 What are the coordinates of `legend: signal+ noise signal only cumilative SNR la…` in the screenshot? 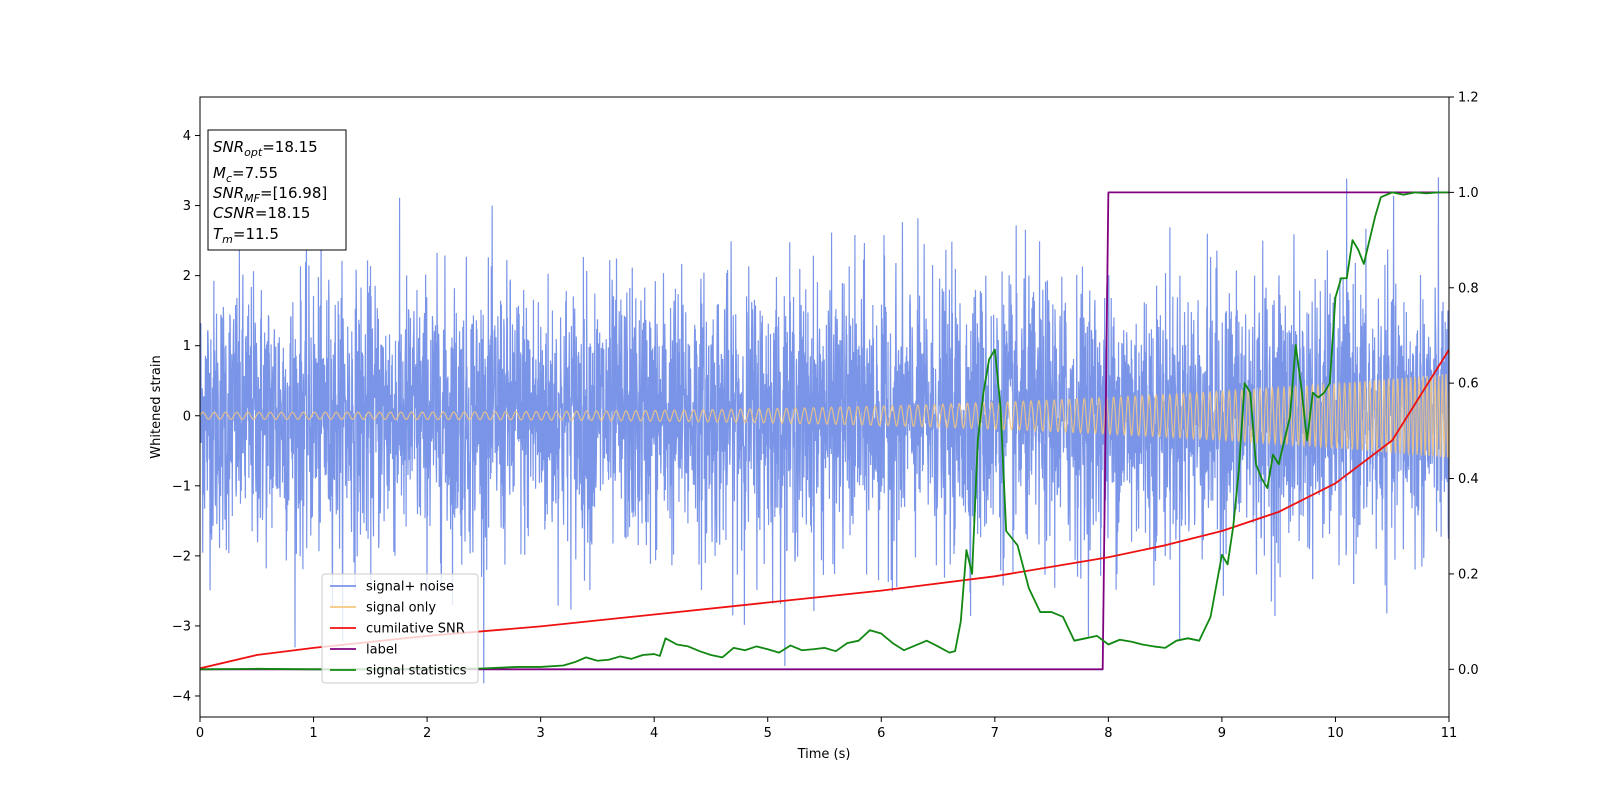 It's located at (400, 628).